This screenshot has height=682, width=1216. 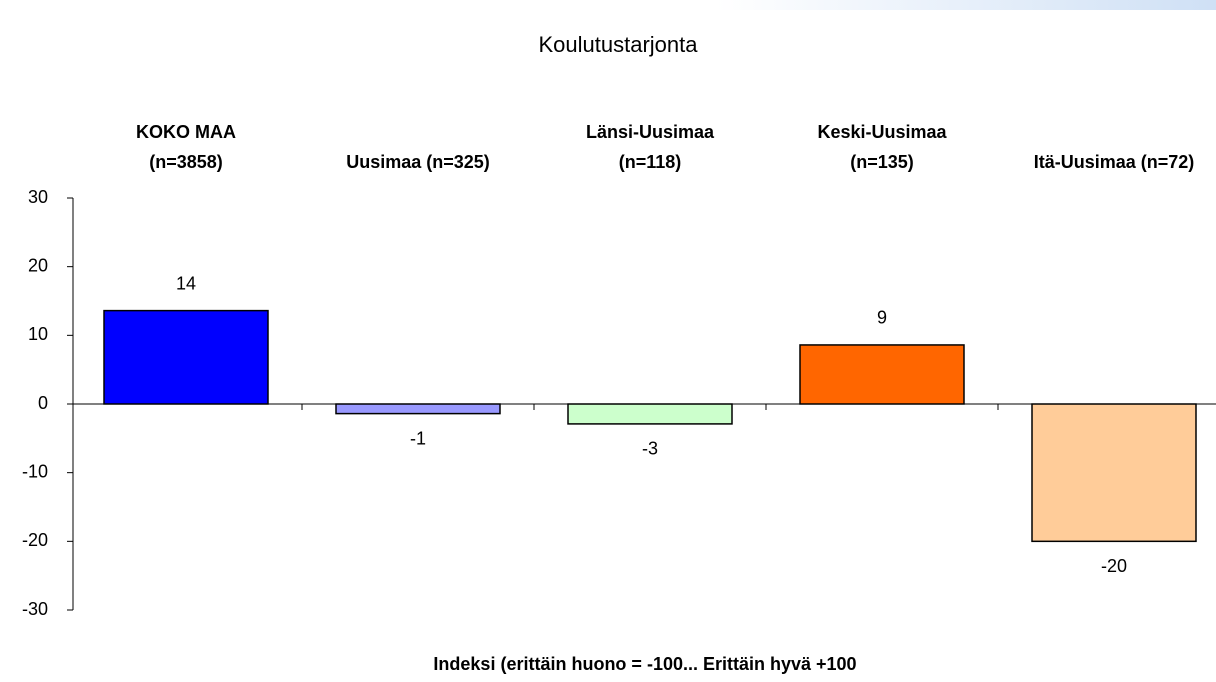 What do you see at coordinates (35, 609) in the screenshot?
I see `y-tick-label: -30` at bounding box center [35, 609].